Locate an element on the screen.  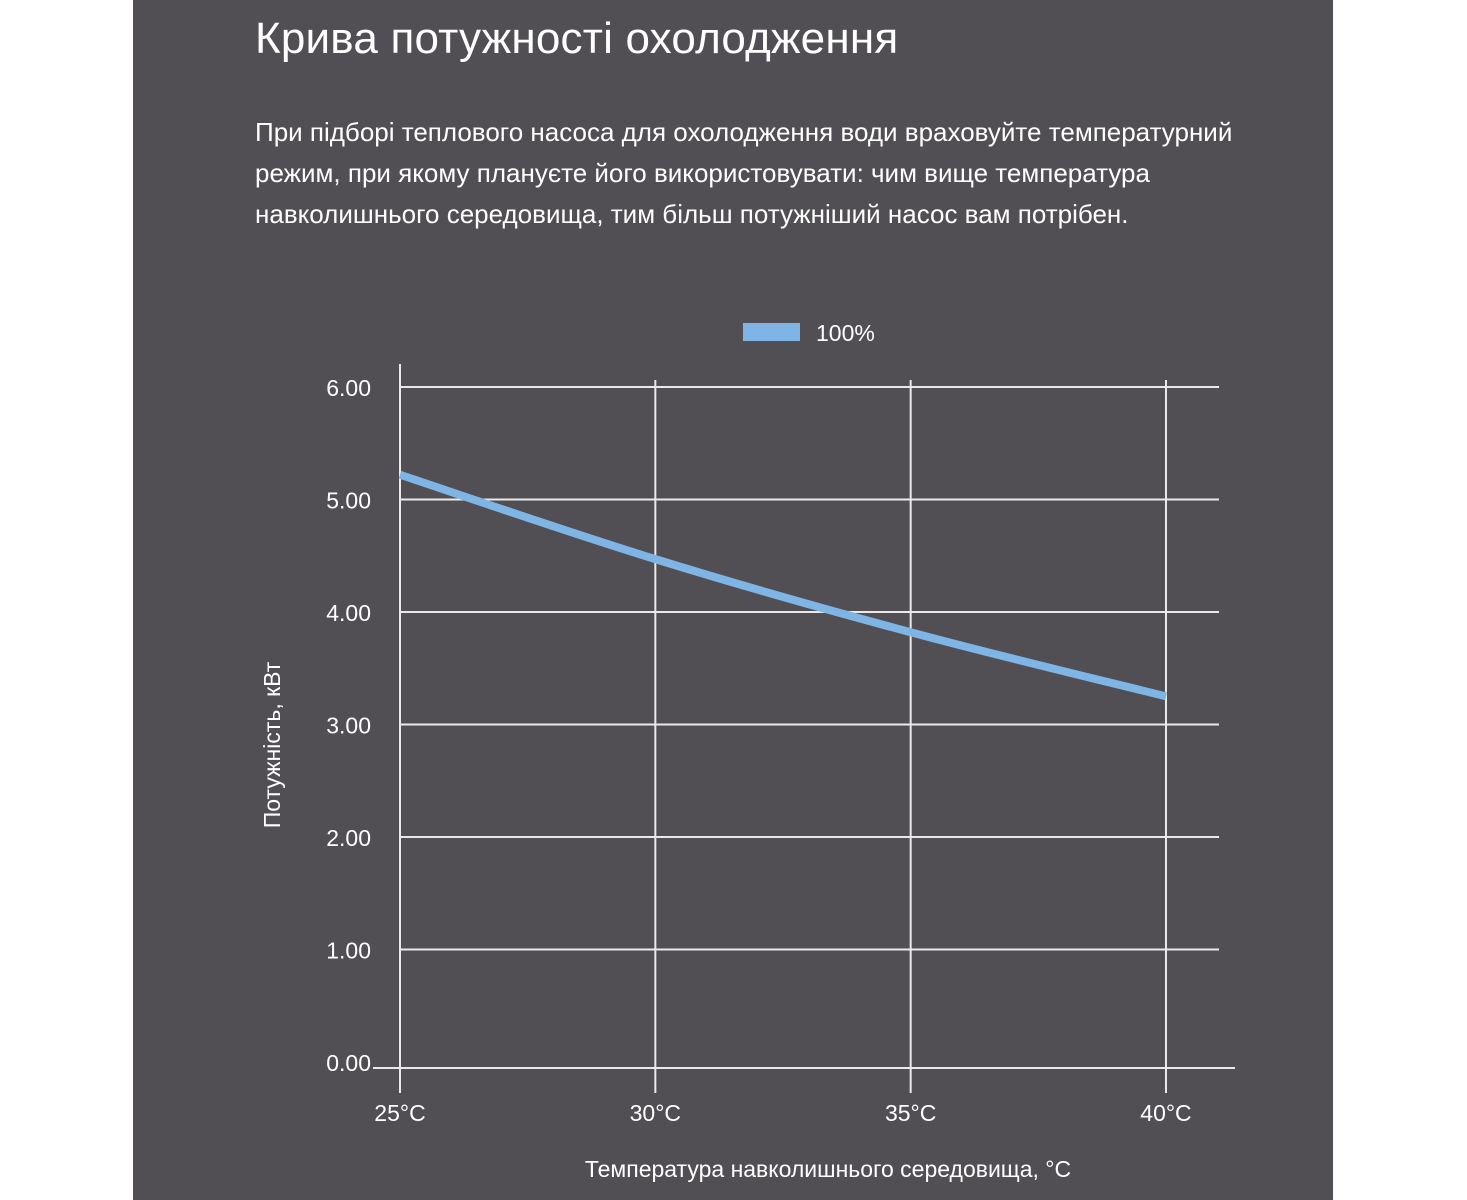
legend-swatch is located at coordinates (771, 332).